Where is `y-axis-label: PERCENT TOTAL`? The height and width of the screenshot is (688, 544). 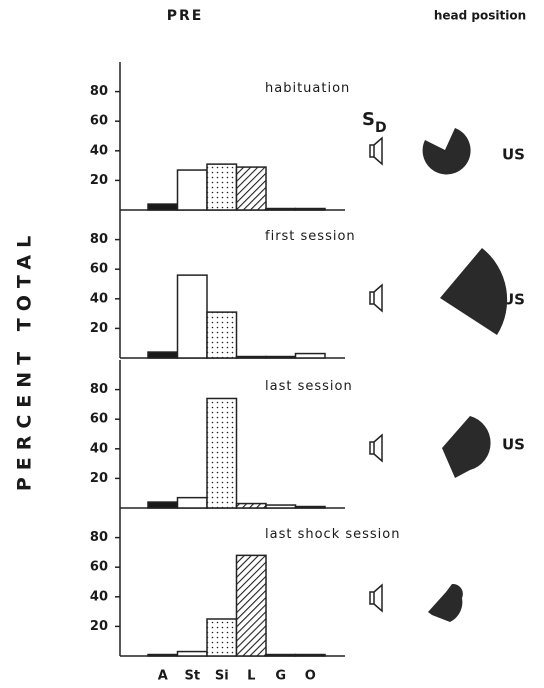
y-axis-label: PERCENT TOTAL is located at coordinates (25, 360).